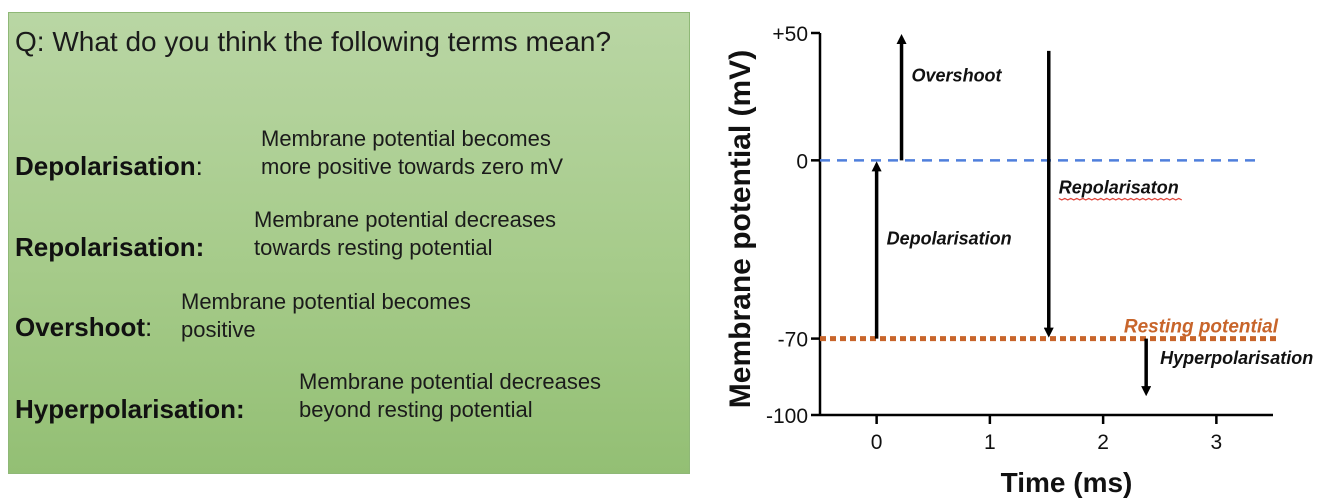 The height and width of the screenshot is (498, 1334). I want to click on x-tick-label: 1, so click(990, 442).